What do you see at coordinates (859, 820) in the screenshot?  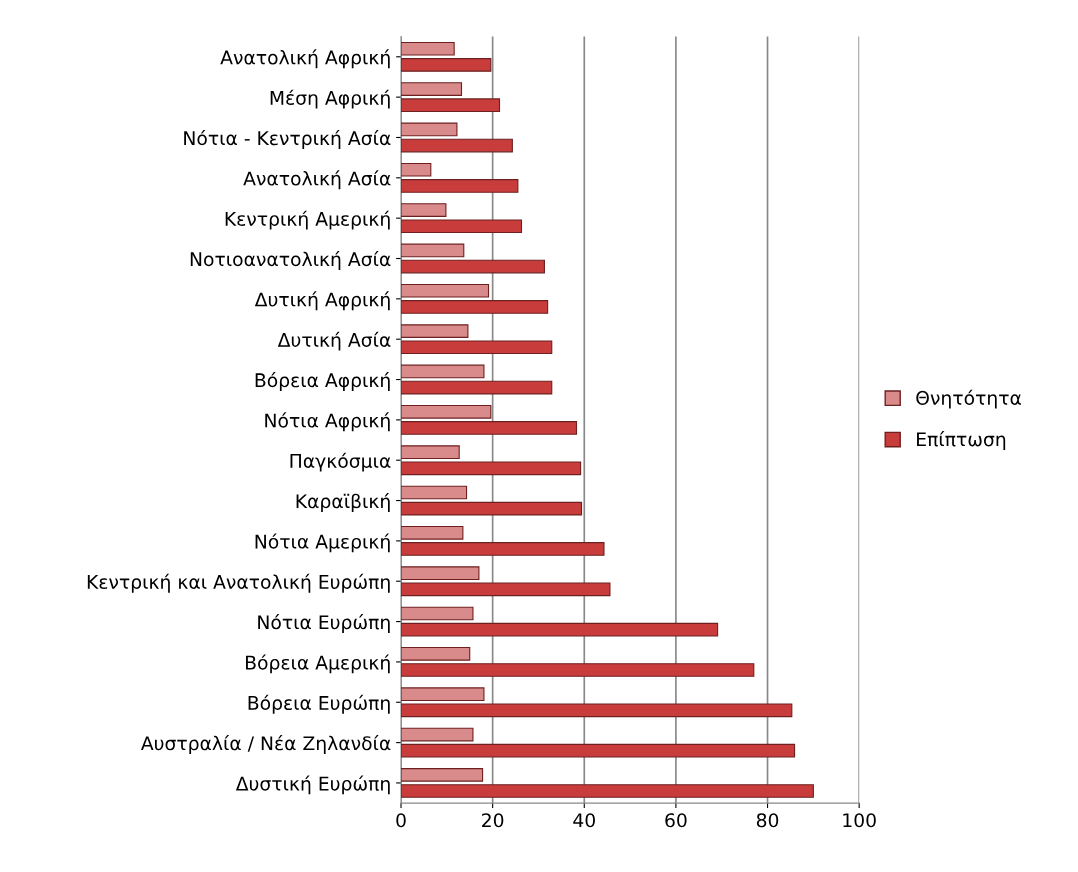 I see `x-tick-label: 100` at bounding box center [859, 820].